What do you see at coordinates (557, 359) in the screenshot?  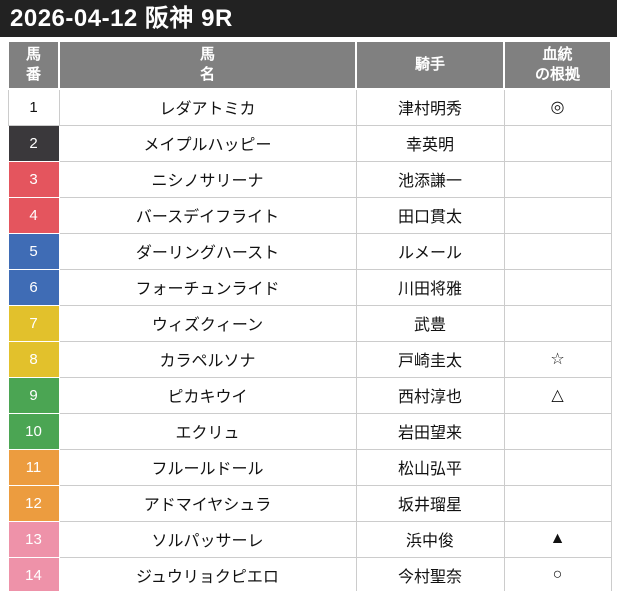 I see `pedigree-mark-cell: ☆` at bounding box center [557, 359].